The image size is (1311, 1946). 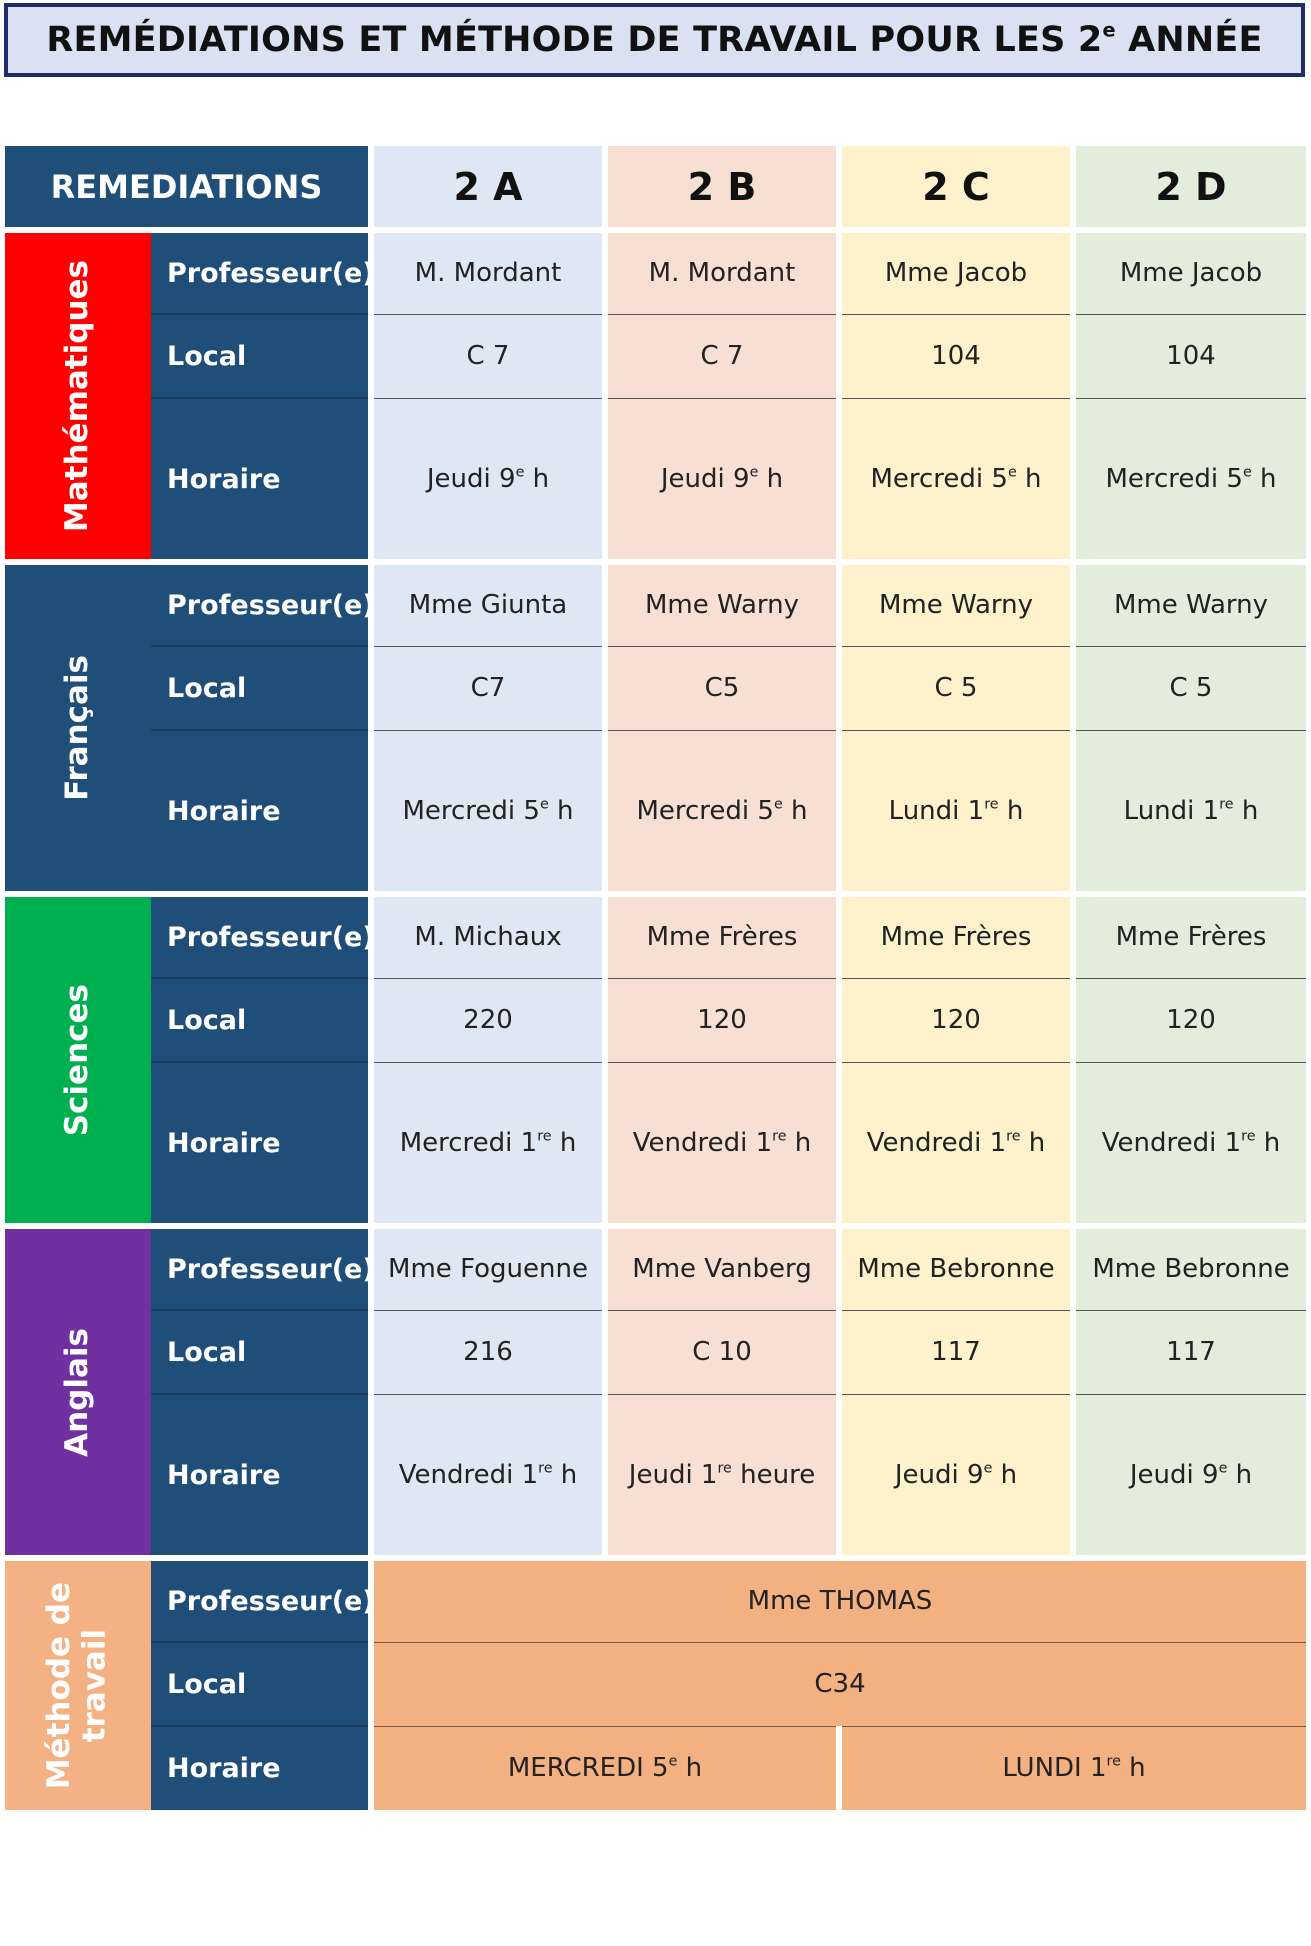 I want to click on cell-local: 216, so click(x=486, y=1352).